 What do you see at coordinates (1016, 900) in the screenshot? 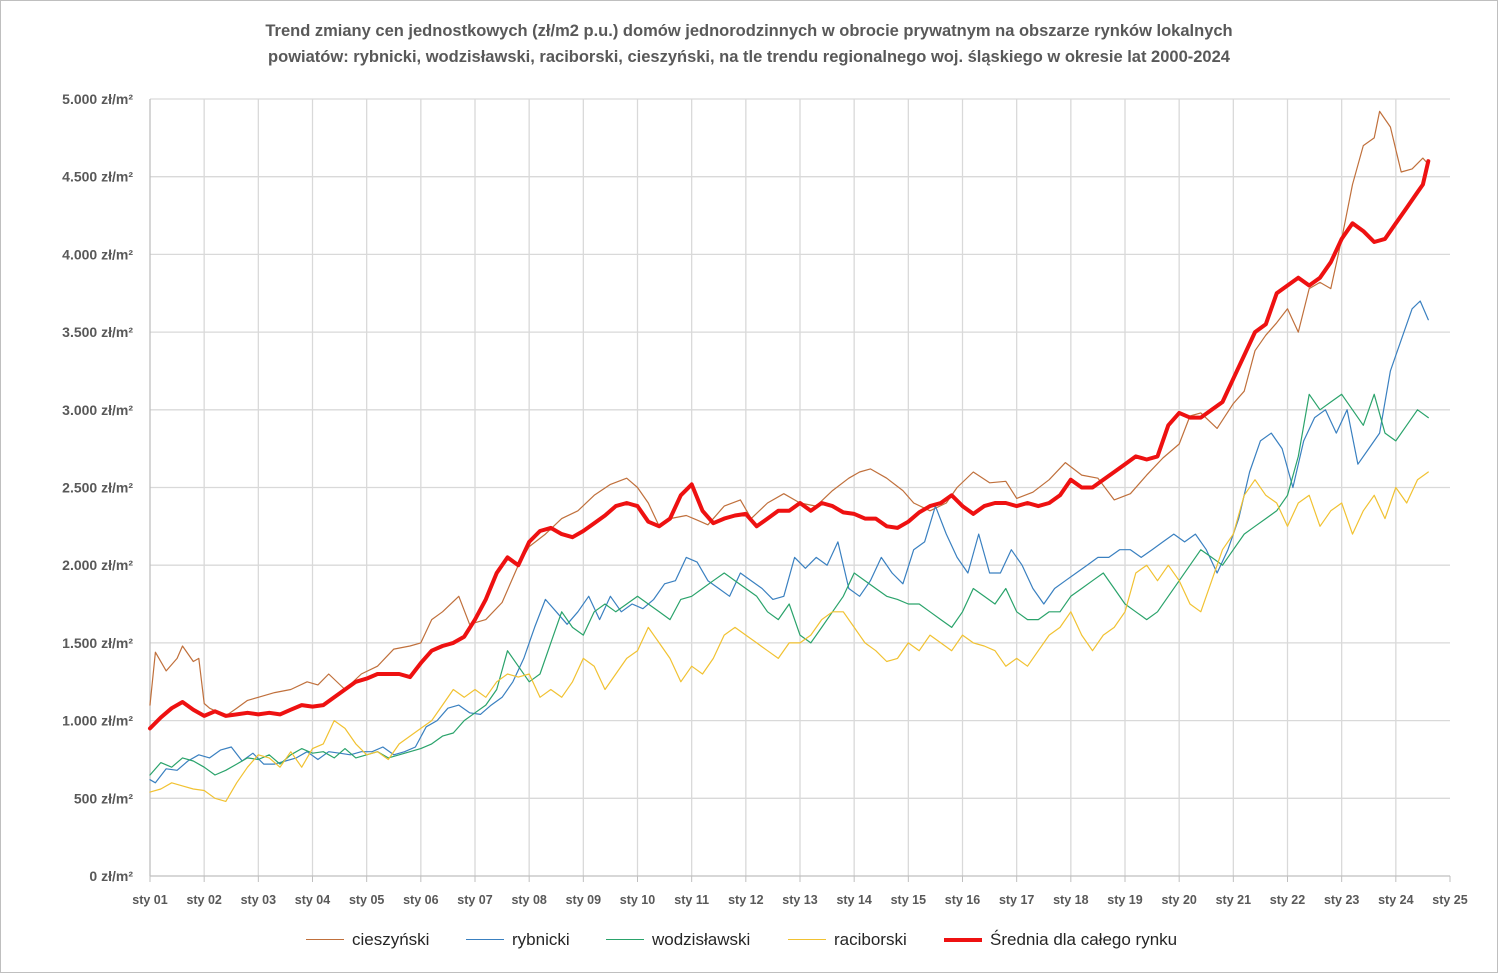
I see `x-tick-label: sty 17` at bounding box center [1016, 900].